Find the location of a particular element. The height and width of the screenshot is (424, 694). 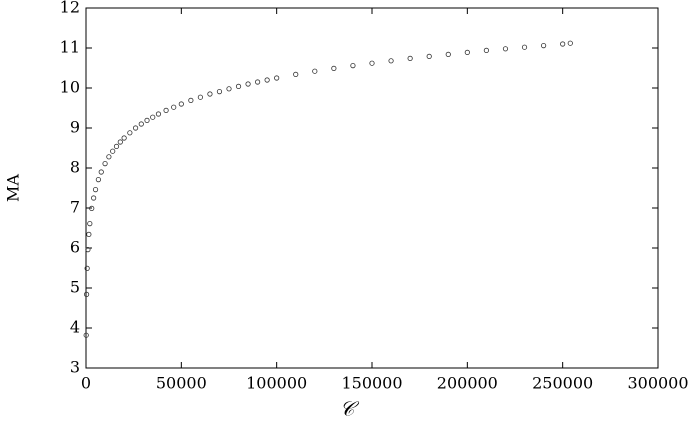

x-tick-label: 300000 is located at coordinates (657, 383).